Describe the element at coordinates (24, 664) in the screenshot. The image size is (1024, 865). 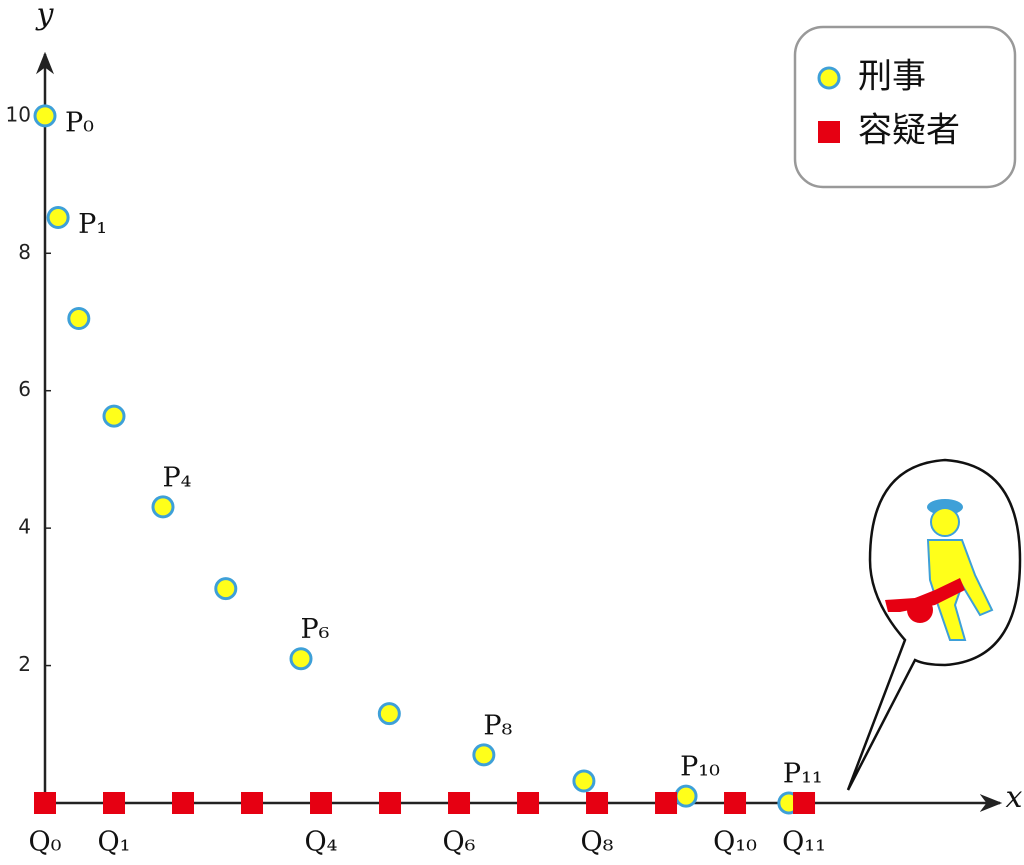
I see `y-tick-label: 2` at that location.